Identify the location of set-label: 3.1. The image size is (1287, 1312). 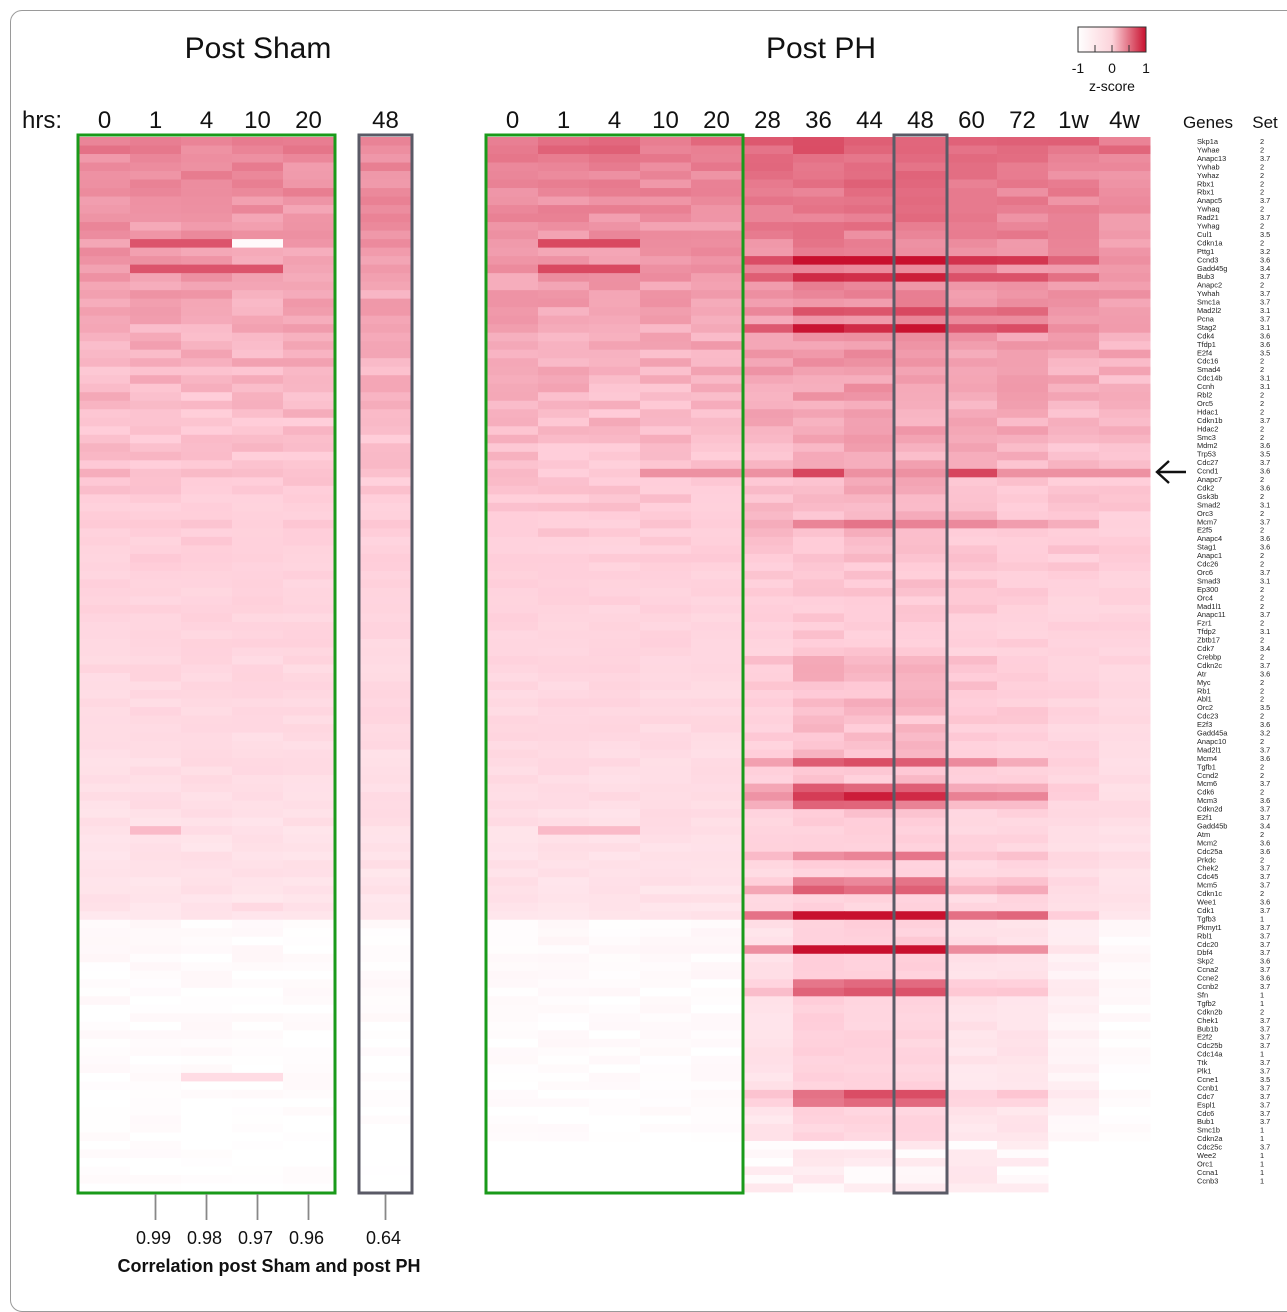
(1265, 386).